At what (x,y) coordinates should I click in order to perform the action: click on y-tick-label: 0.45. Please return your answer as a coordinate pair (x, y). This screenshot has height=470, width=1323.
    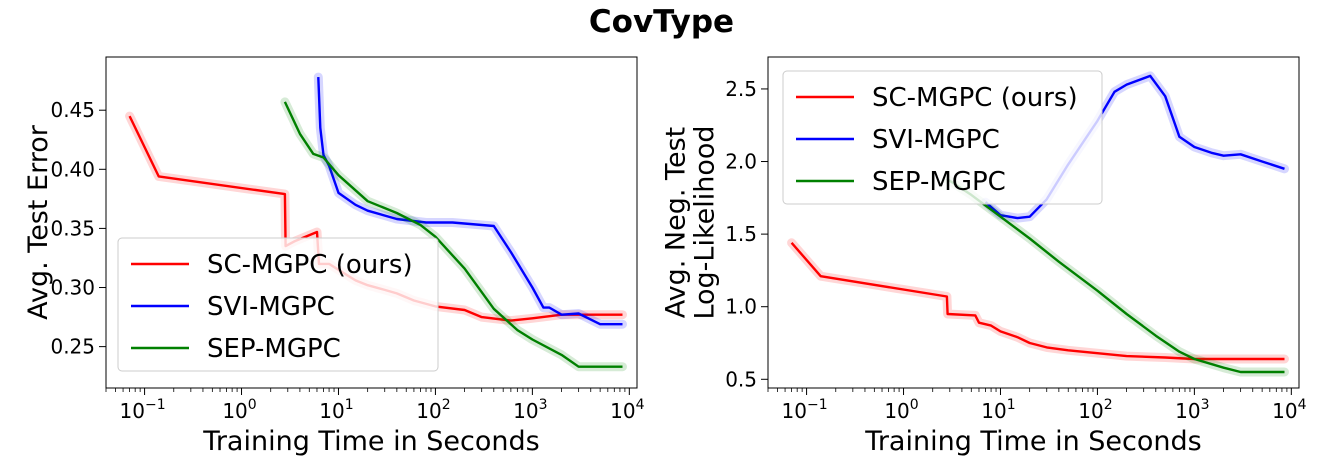
    Looking at the image, I should click on (72, 110).